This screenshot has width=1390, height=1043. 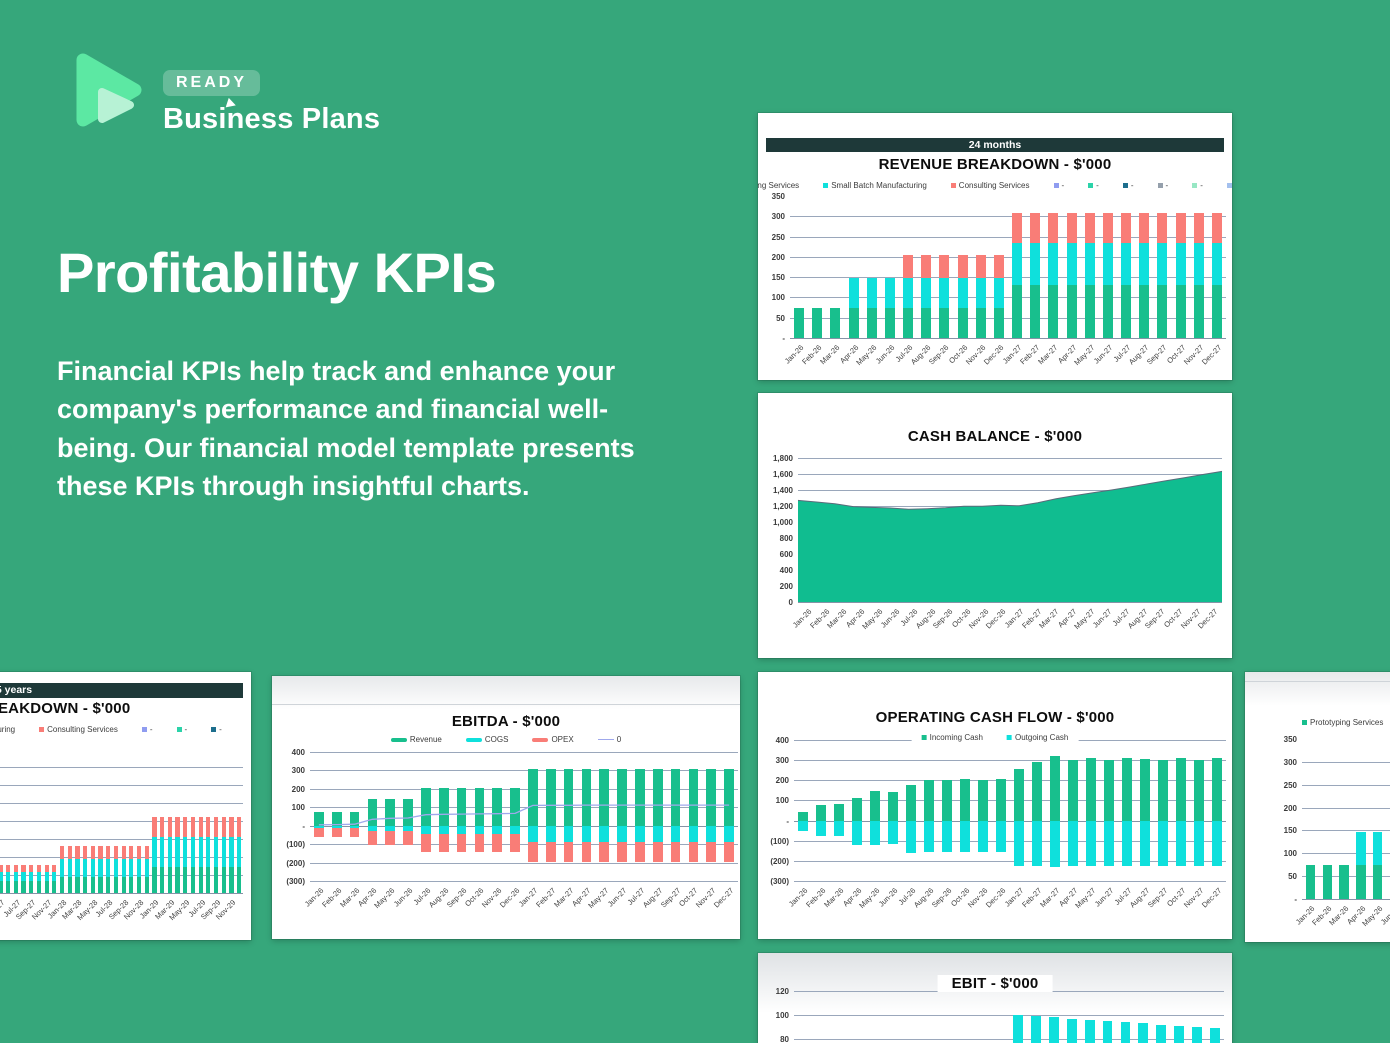 I want to click on y-axis-label: 100, so click(x=298, y=807).